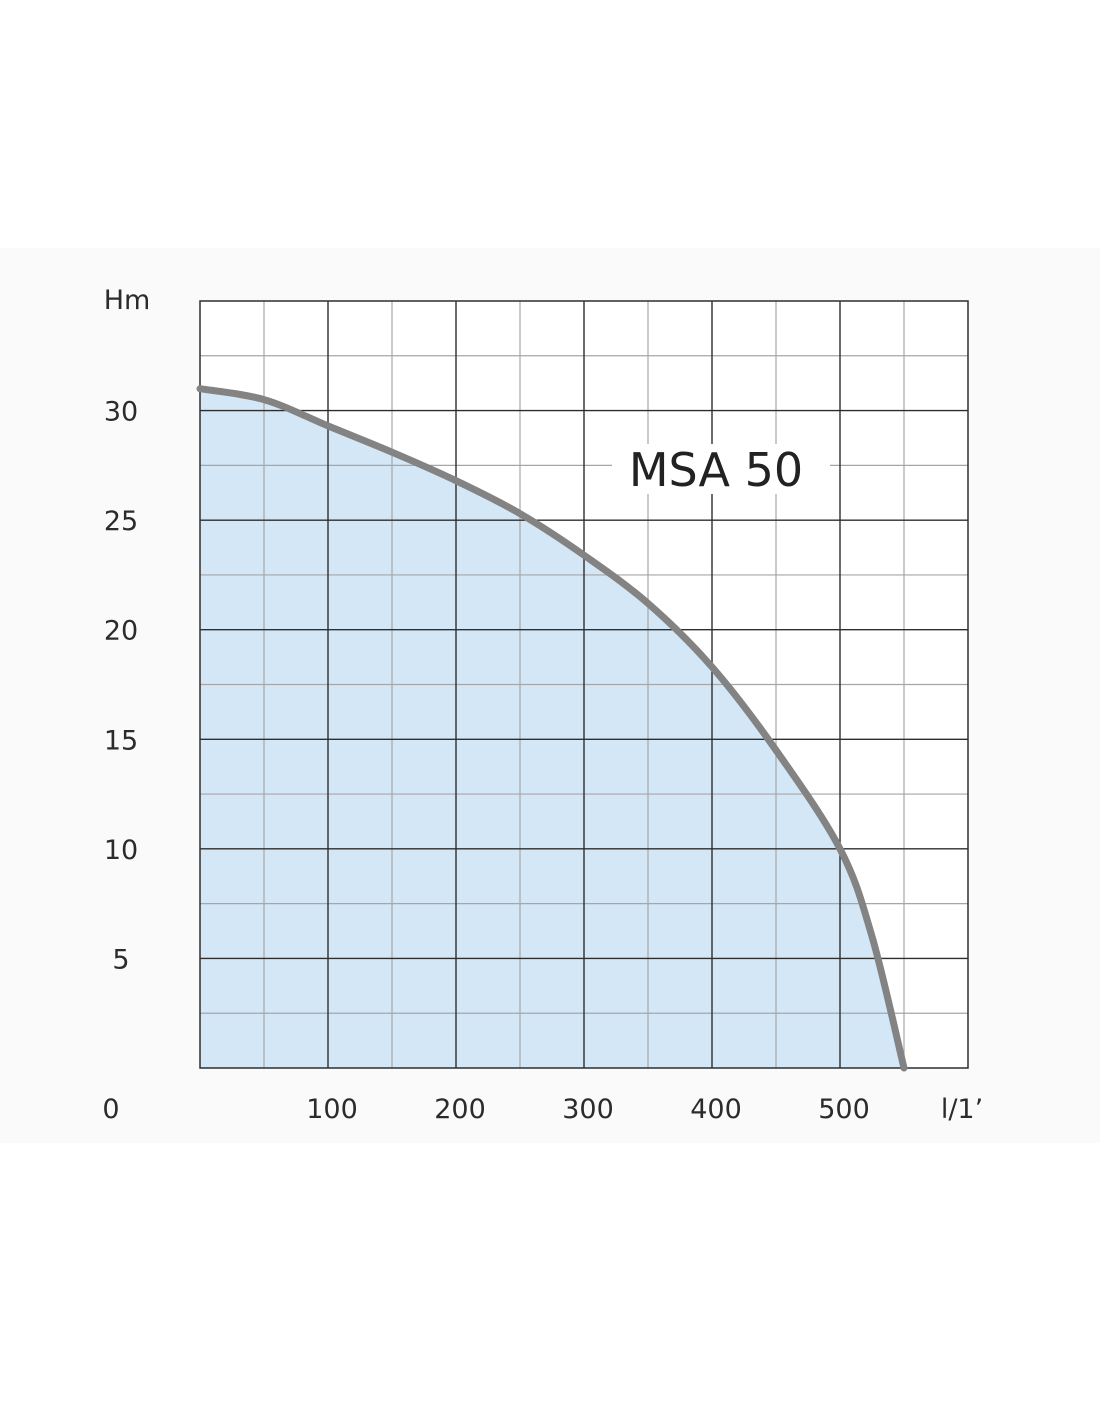 The image size is (1100, 1422). I want to click on x-tick-label: 100, so click(332, 1109).